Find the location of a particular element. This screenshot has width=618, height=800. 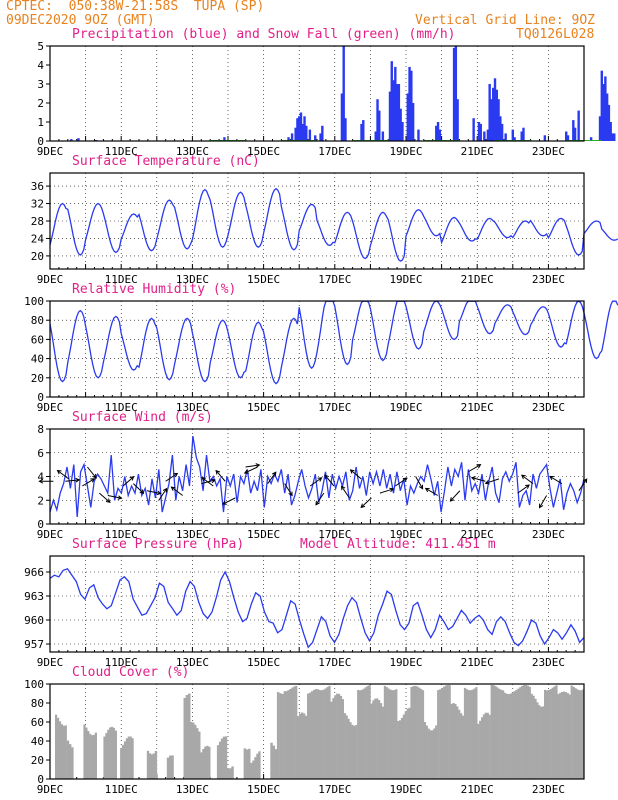

y-tick-label: 24 is located at coordinates (38, 238).